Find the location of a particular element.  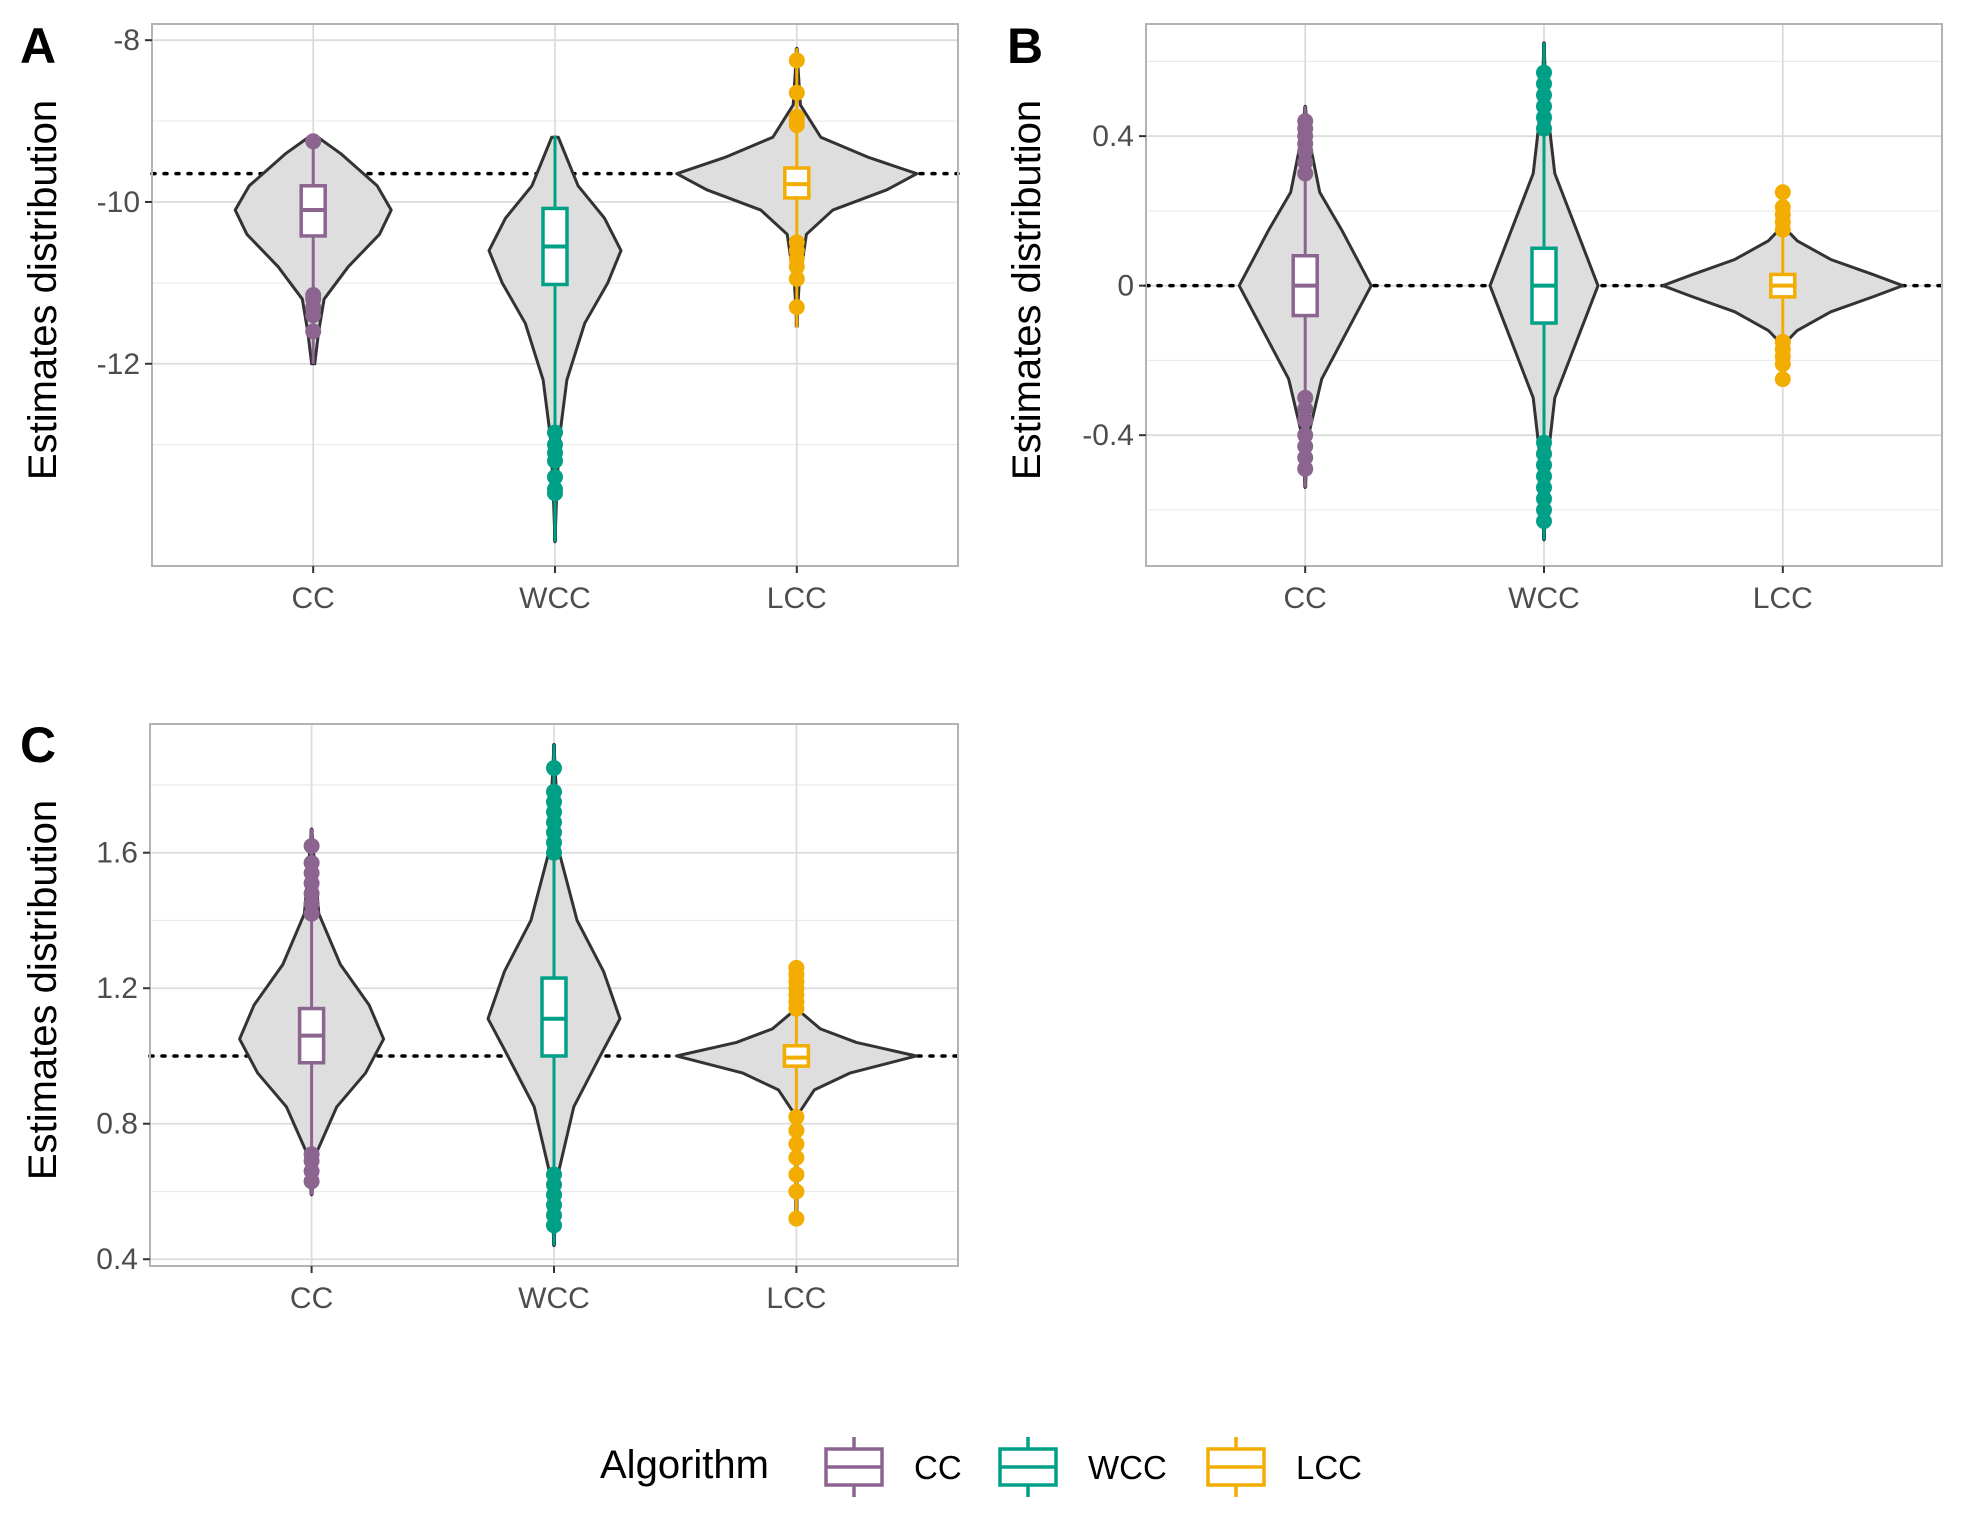

panel-a-tag: A is located at coordinates (38, 46).